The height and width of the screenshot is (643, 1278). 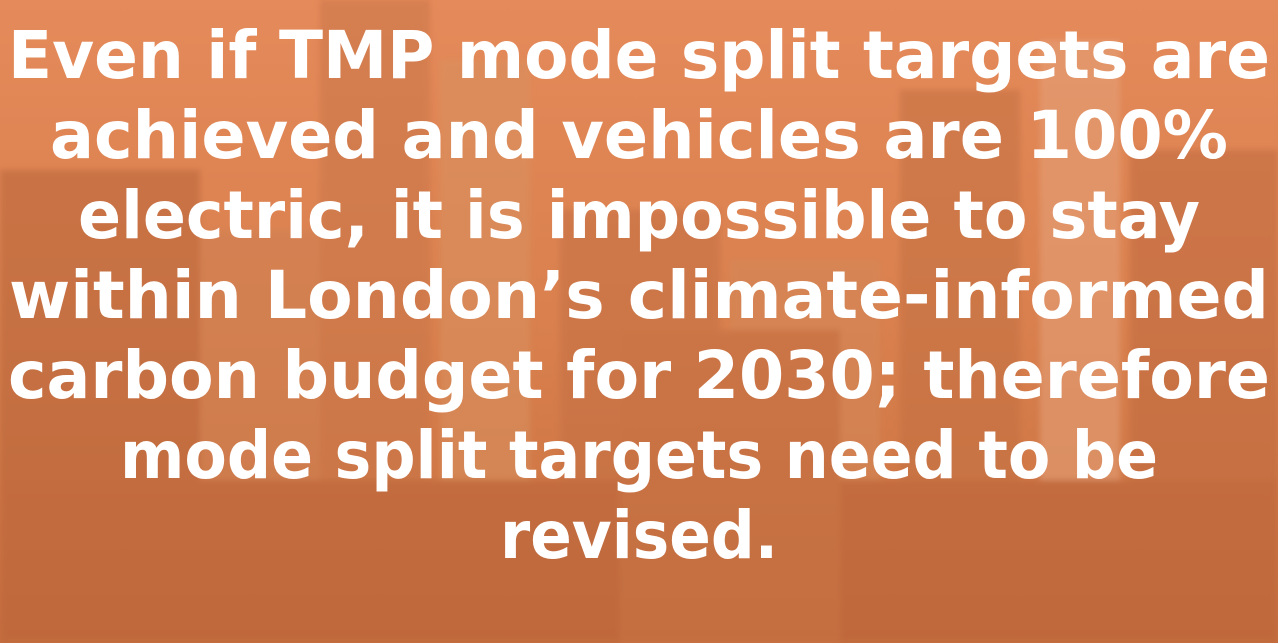 What do you see at coordinates (639, 535) in the screenshot?
I see `message-line: revised.` at bounding box center [639, 535].